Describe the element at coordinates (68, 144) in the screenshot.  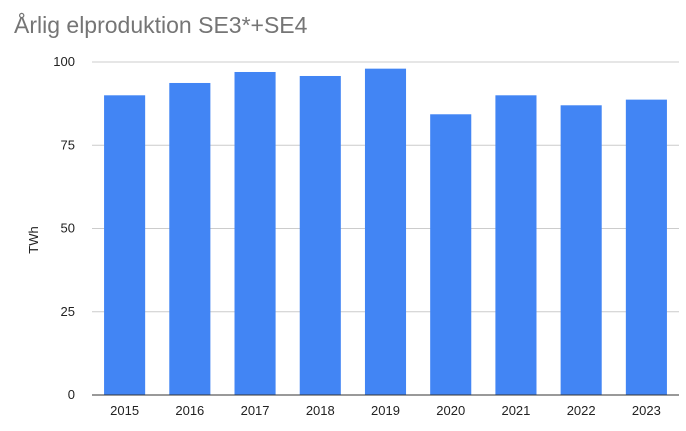
I see `y-tick-label: 75` at that location.